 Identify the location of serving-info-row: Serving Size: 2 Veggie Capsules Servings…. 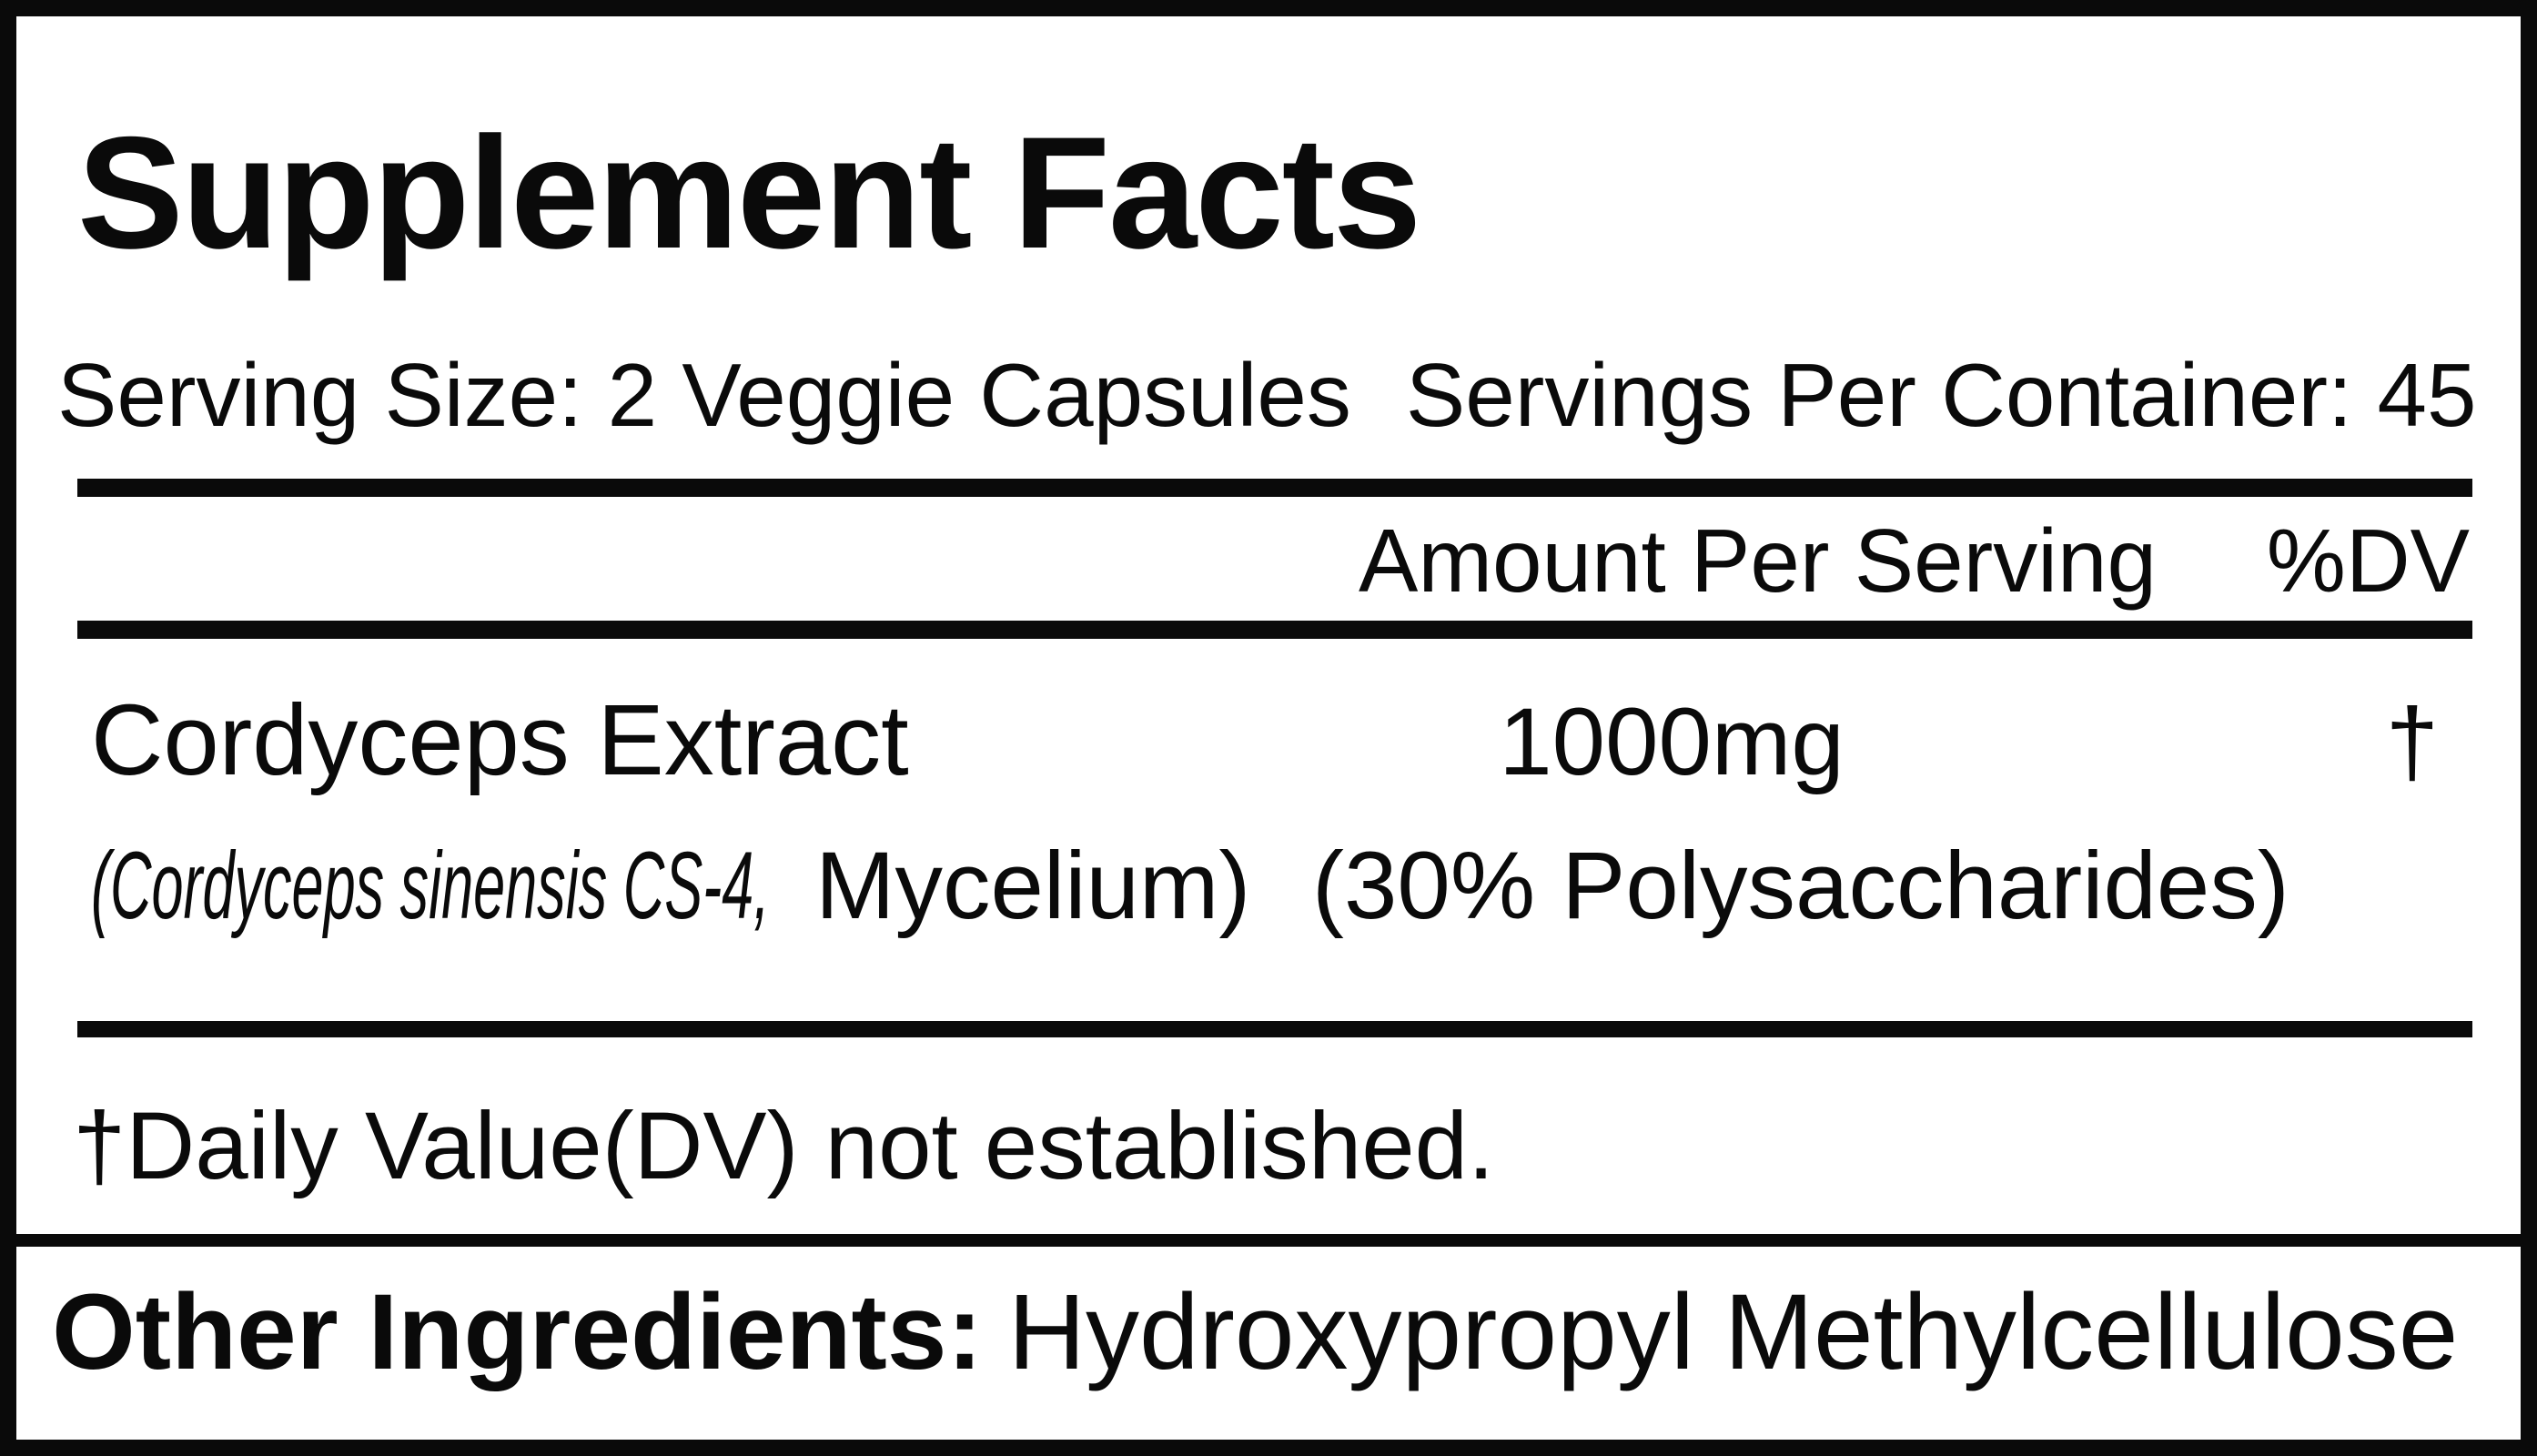
(1267, 395).